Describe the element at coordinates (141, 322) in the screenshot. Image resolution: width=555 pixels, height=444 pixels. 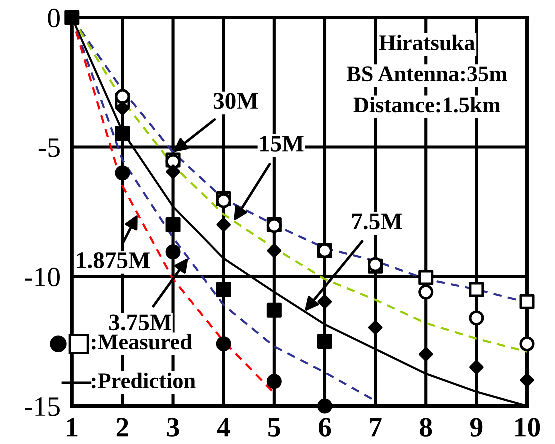
I see `annotation: 3.75M` at that location.